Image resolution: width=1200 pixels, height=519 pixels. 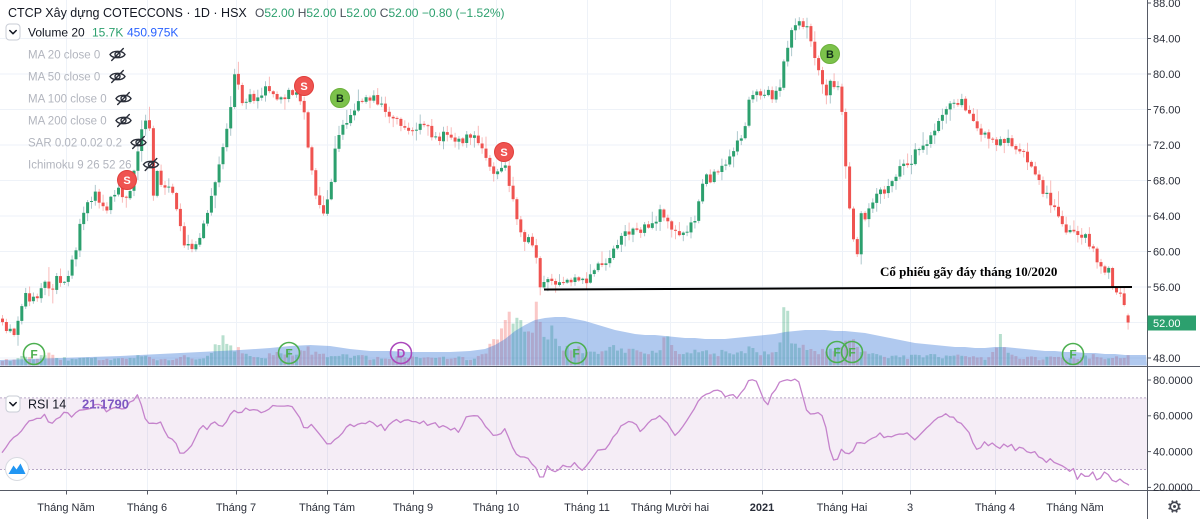 What do you see at coordinates (670, 508) in the screenshot?
I see `svg-text: Tháng Mười hai` at bounding box center [670, 508].